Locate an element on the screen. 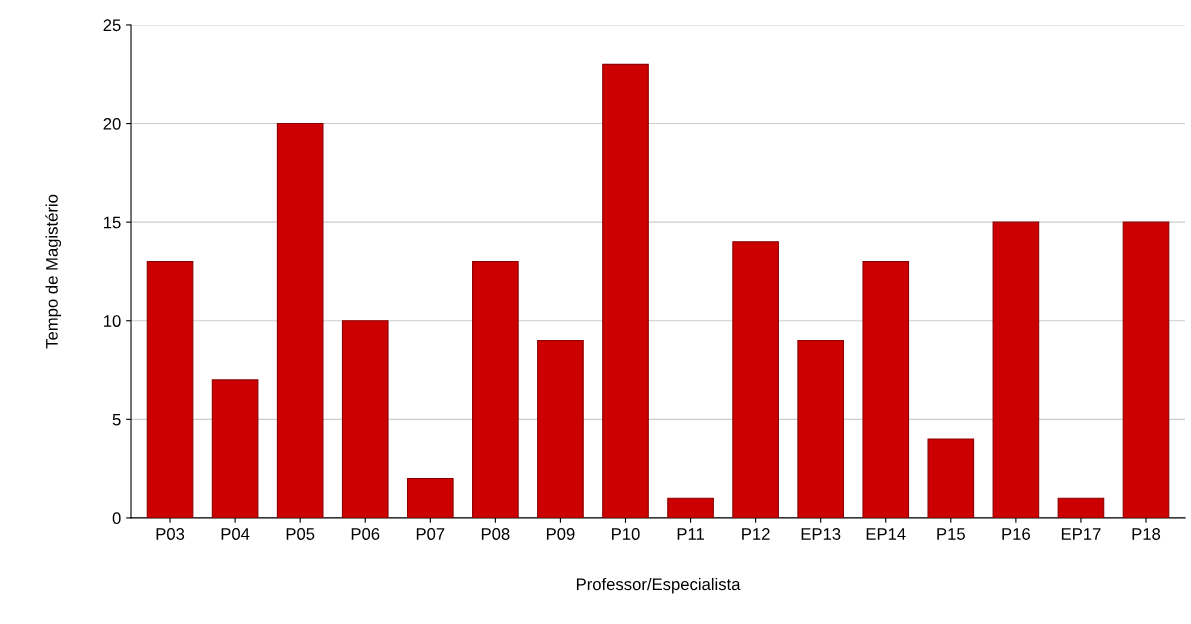 Image resolution: width=1191 pixels, height=624 pixels. x-tick-label: P09 is located at coordinates (560, 534).